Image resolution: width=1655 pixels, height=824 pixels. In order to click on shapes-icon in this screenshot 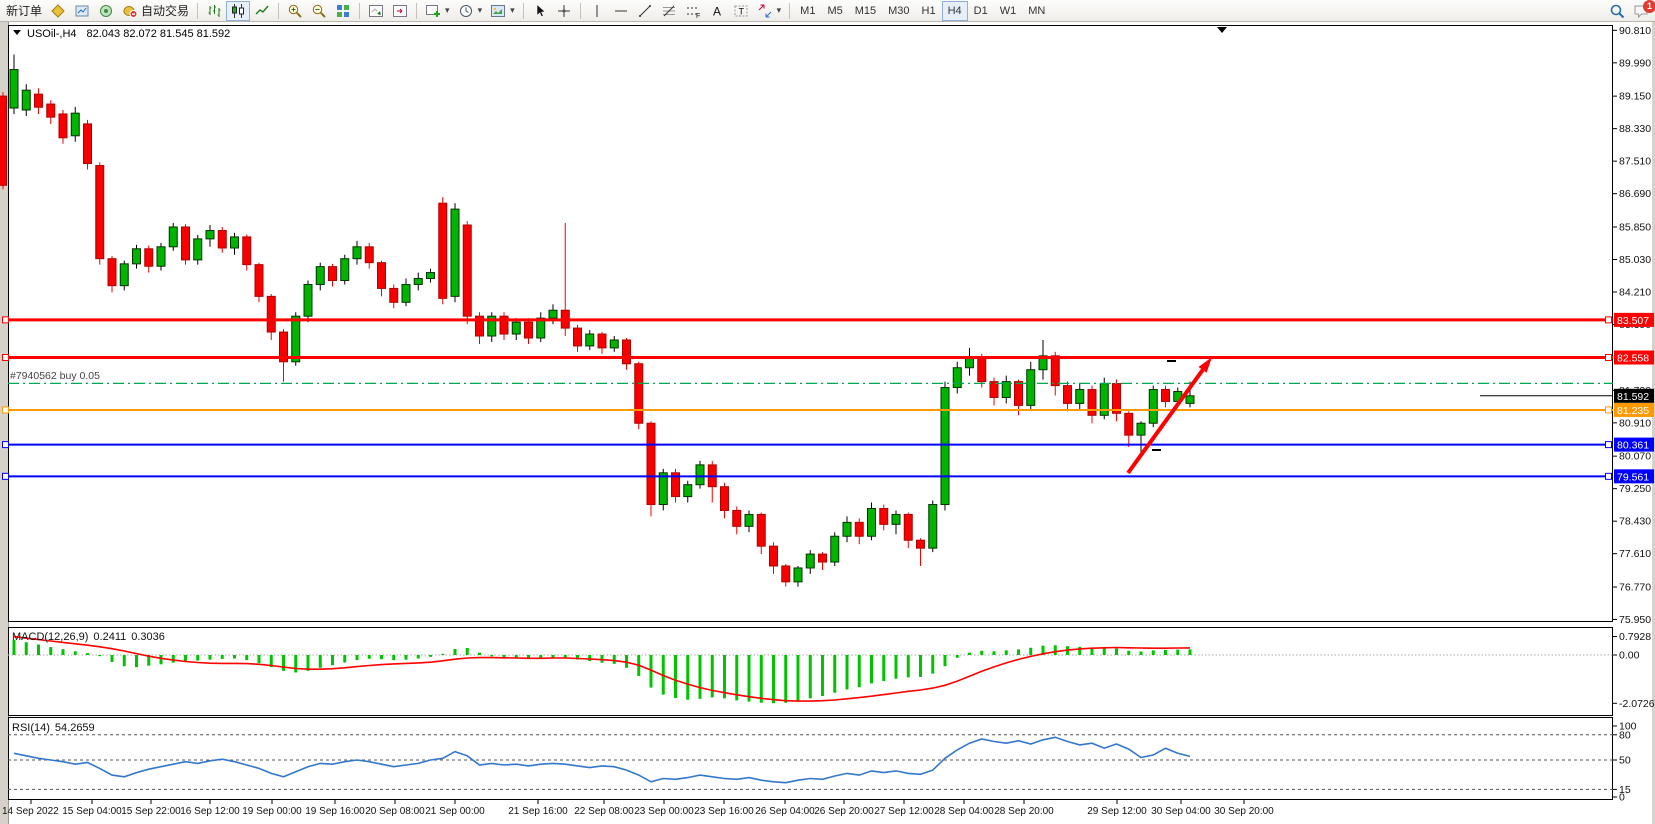, I will do `click(764, 10)`.